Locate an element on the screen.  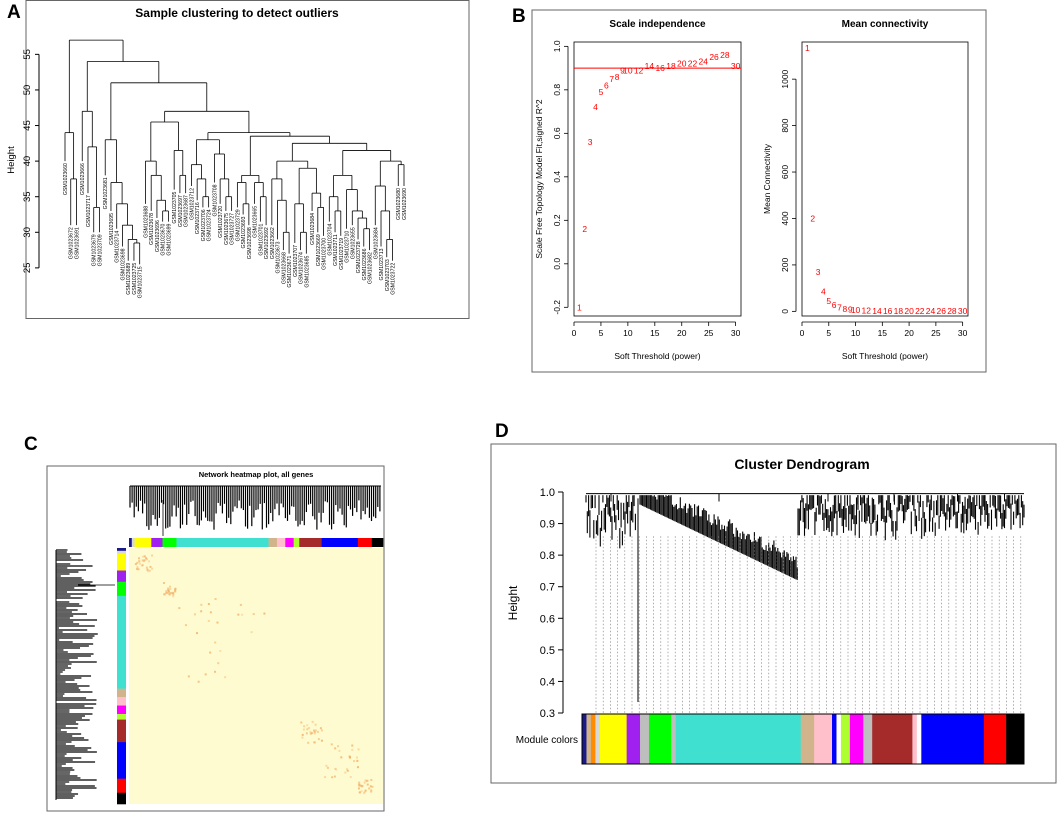
panel-b-point-label: 26 is located at coordinates (714, 57).